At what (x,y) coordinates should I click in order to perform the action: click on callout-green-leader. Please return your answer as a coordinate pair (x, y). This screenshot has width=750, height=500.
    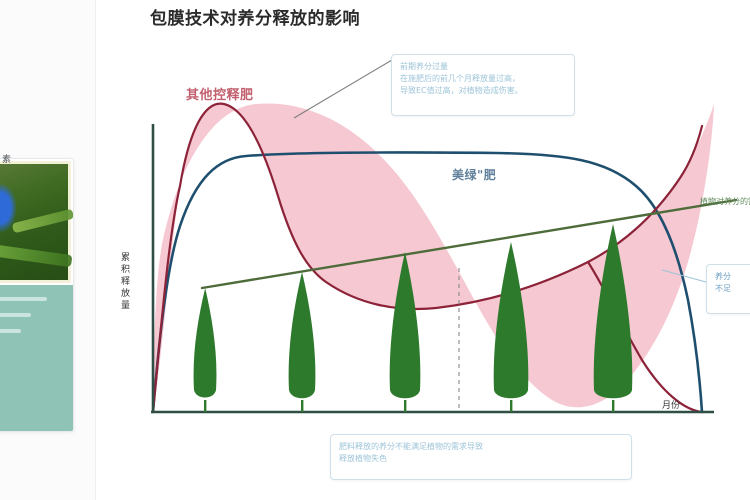
    Looking at the image, I should click on (718, 202).